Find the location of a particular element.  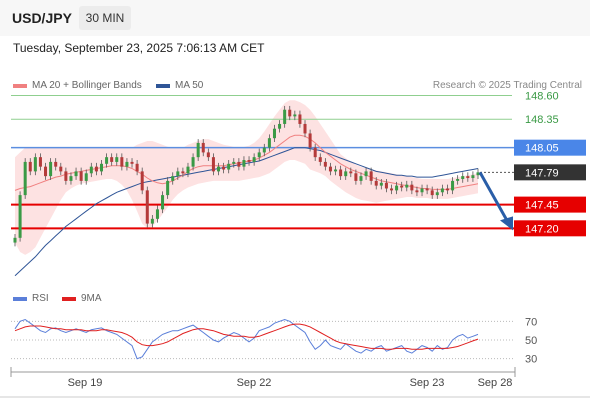

rsi-line is located at coordinates (246, 339).